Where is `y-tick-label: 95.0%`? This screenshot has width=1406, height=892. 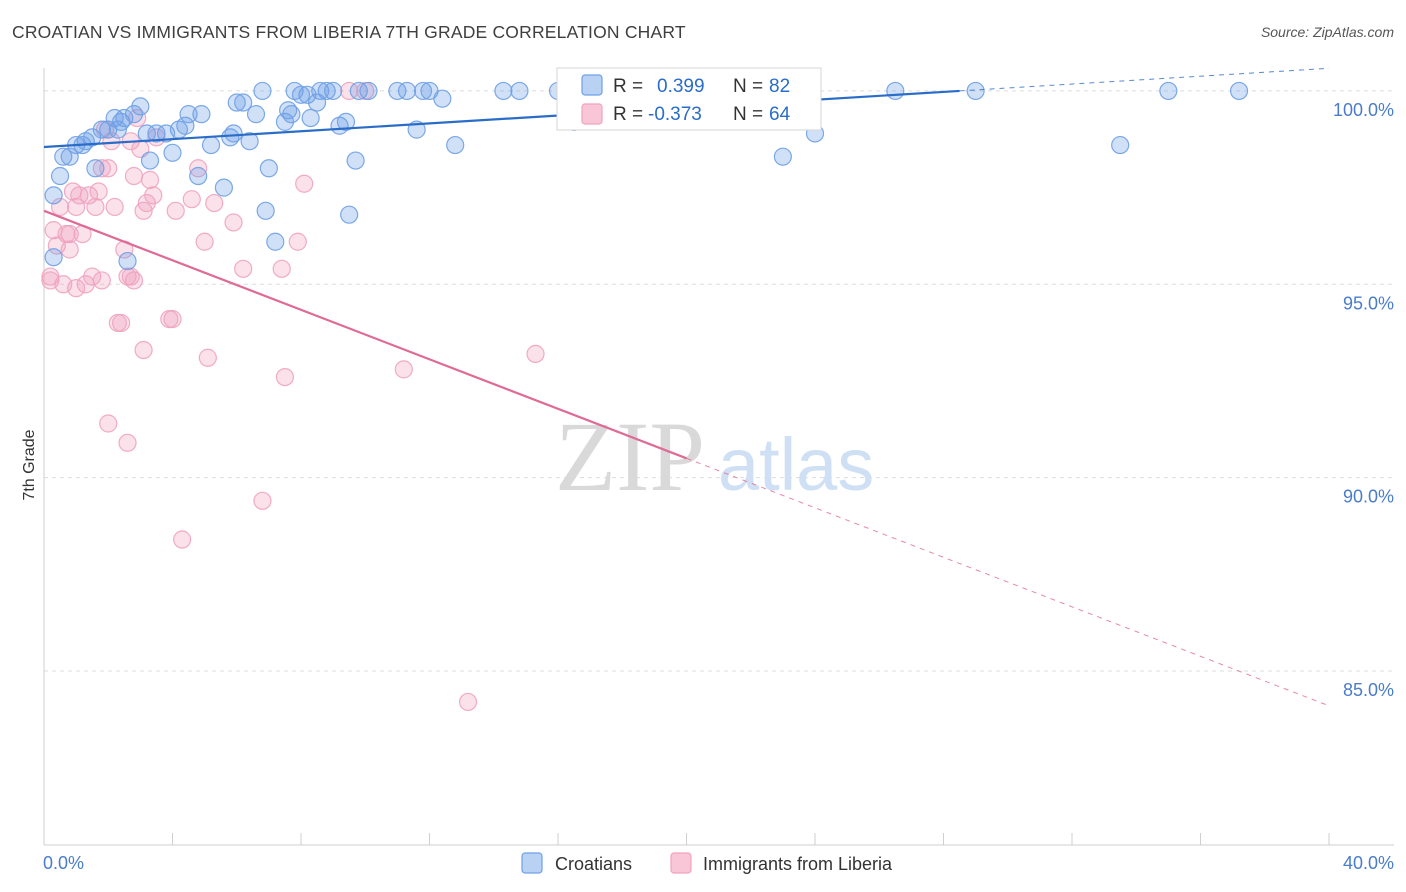 y-tick-label: 95.0% is located at coordinates (1368, 303).